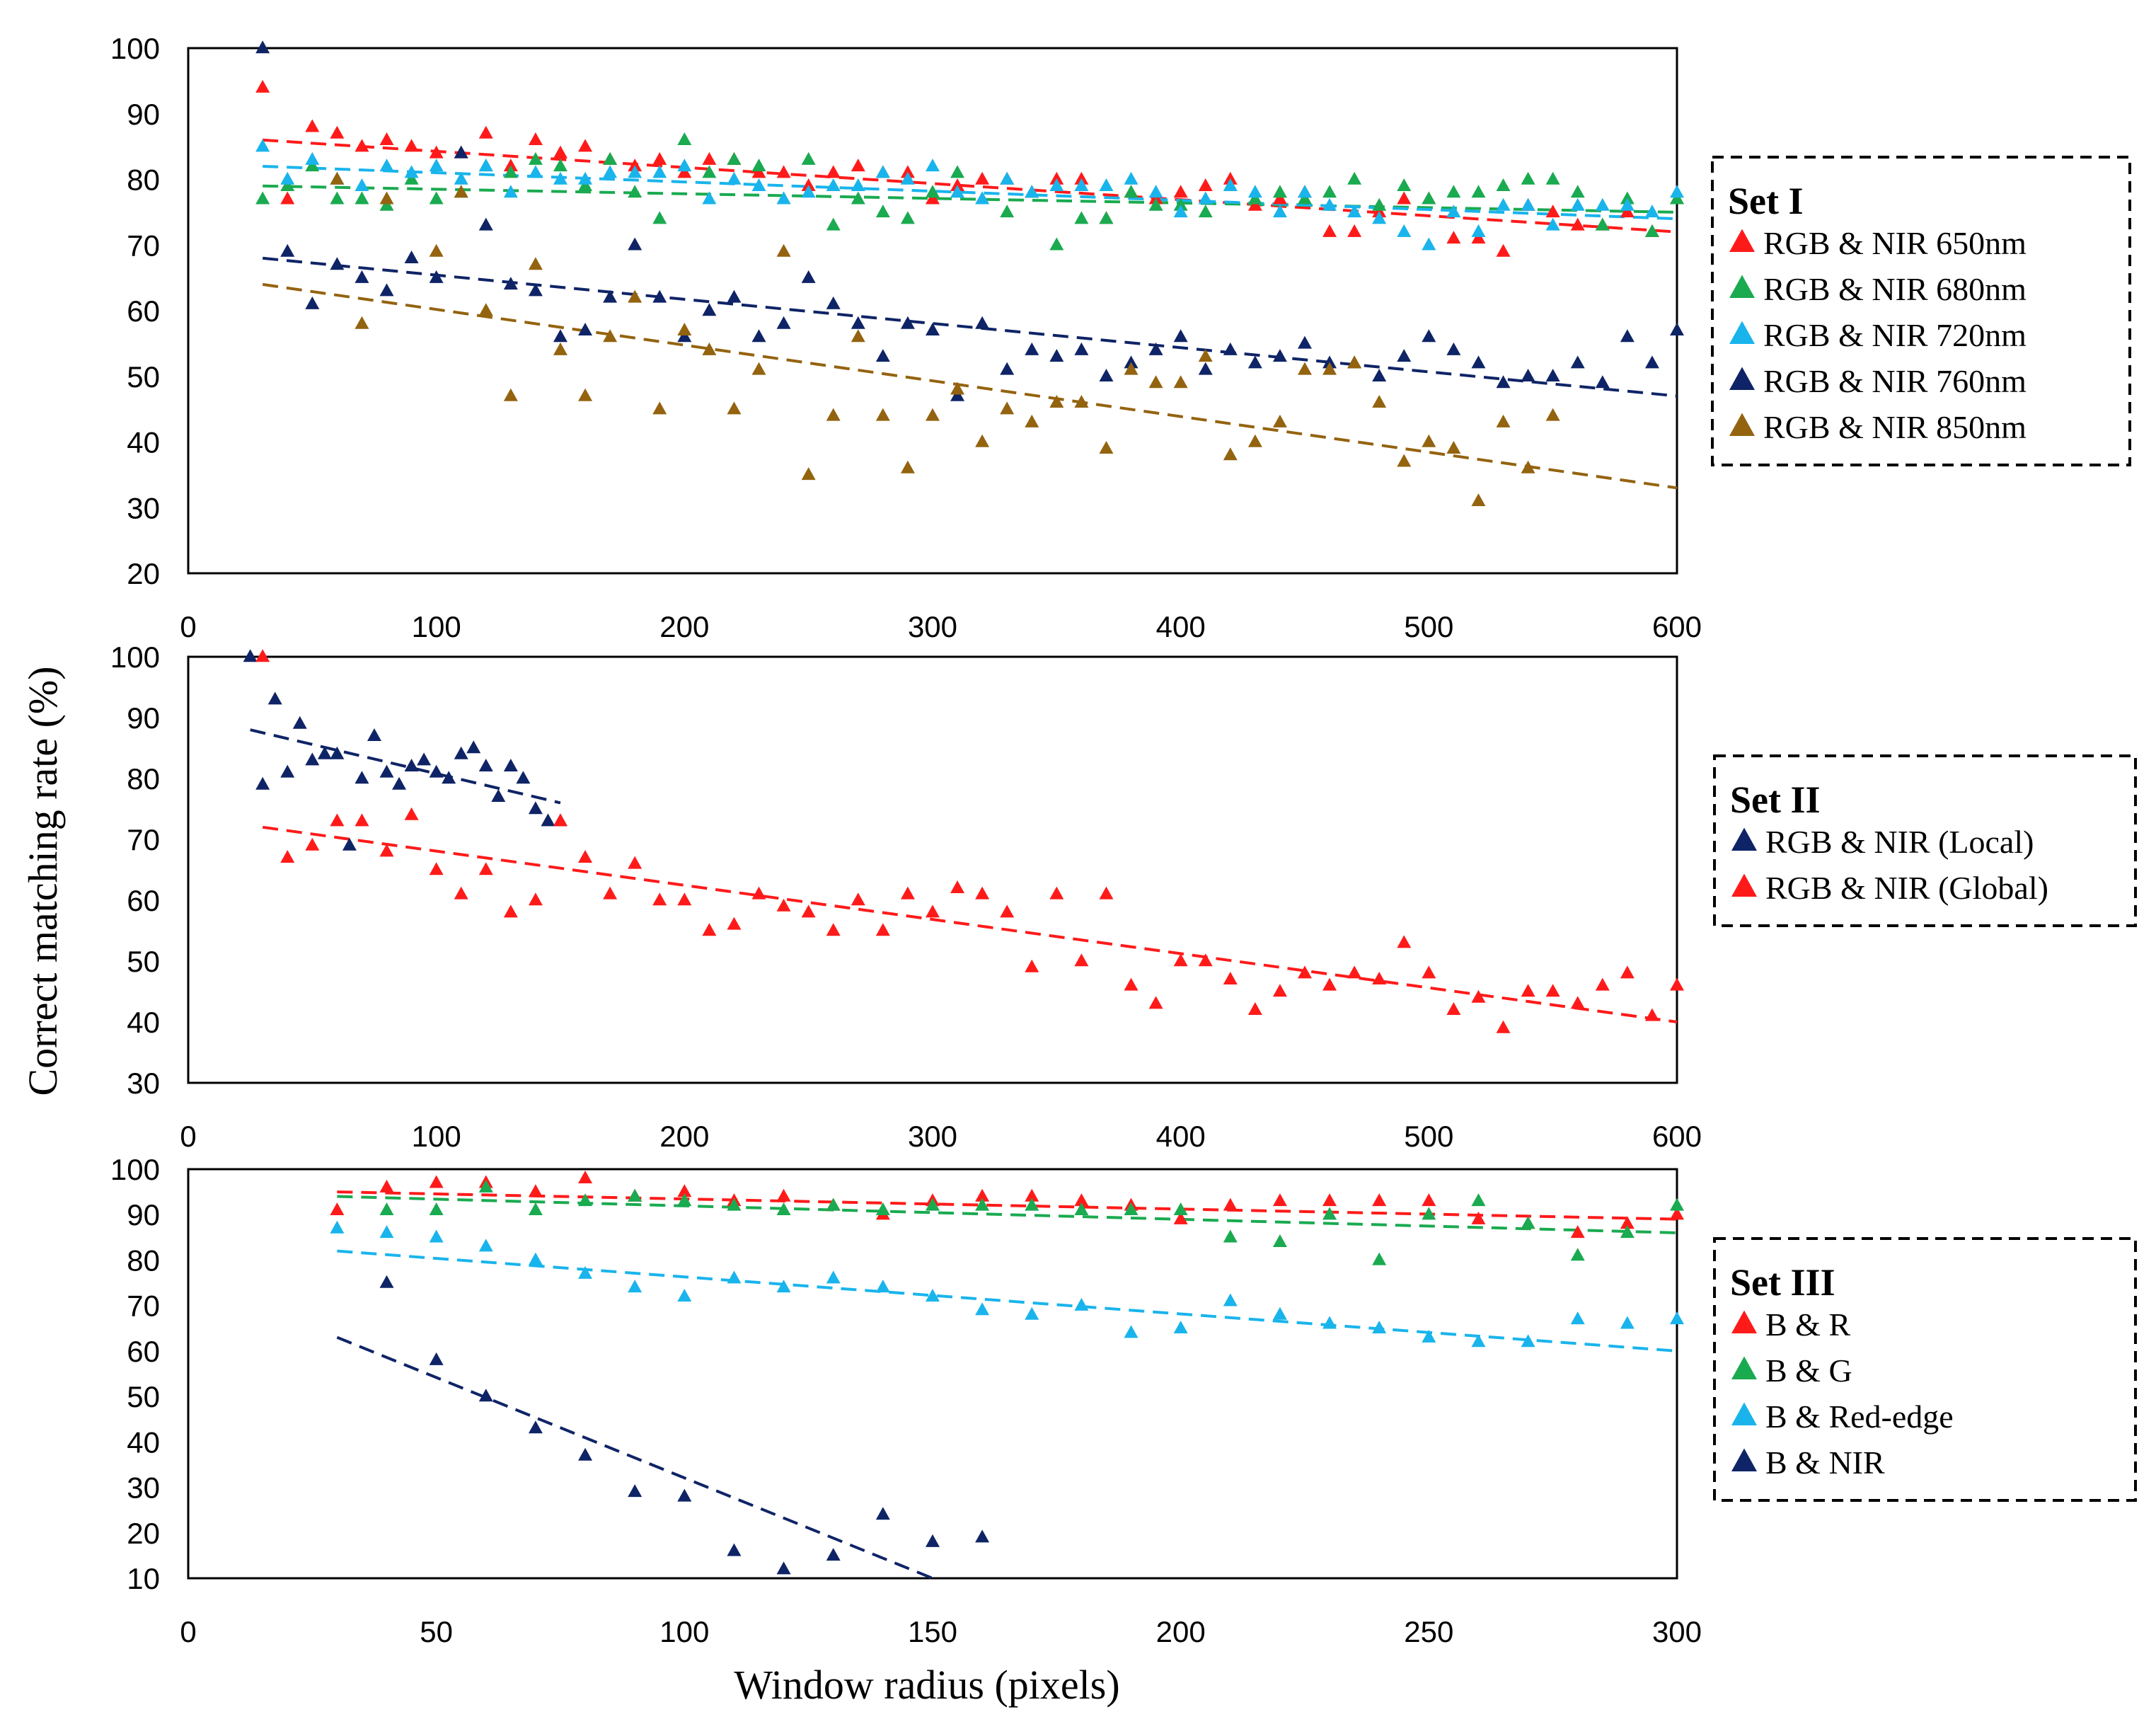 The width and height of the screenshot is (2156, 1729). What do you see at coordinates (143, 442) in the screenshot?
I see `y-tick-label: 40` at bounding box center [143, 442].